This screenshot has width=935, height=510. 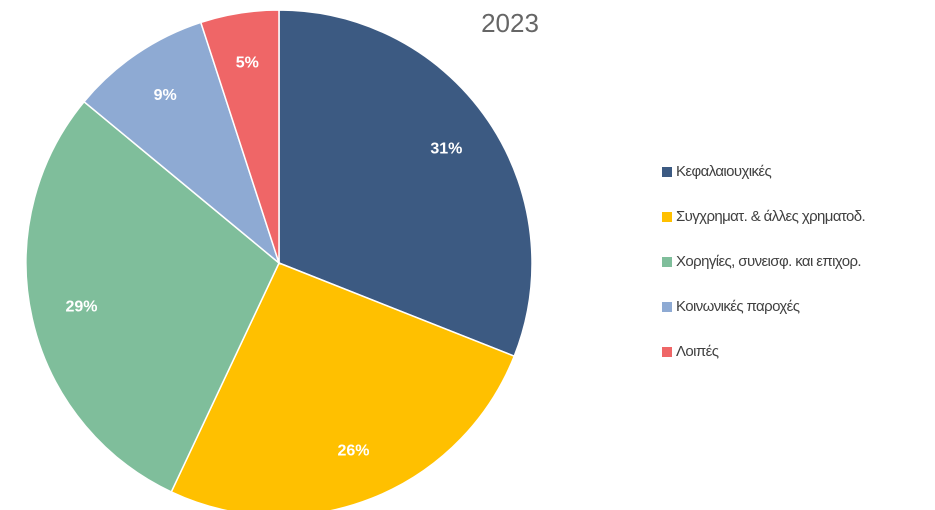 I want to click on data-label: 31%, so click(x=446, y=148).